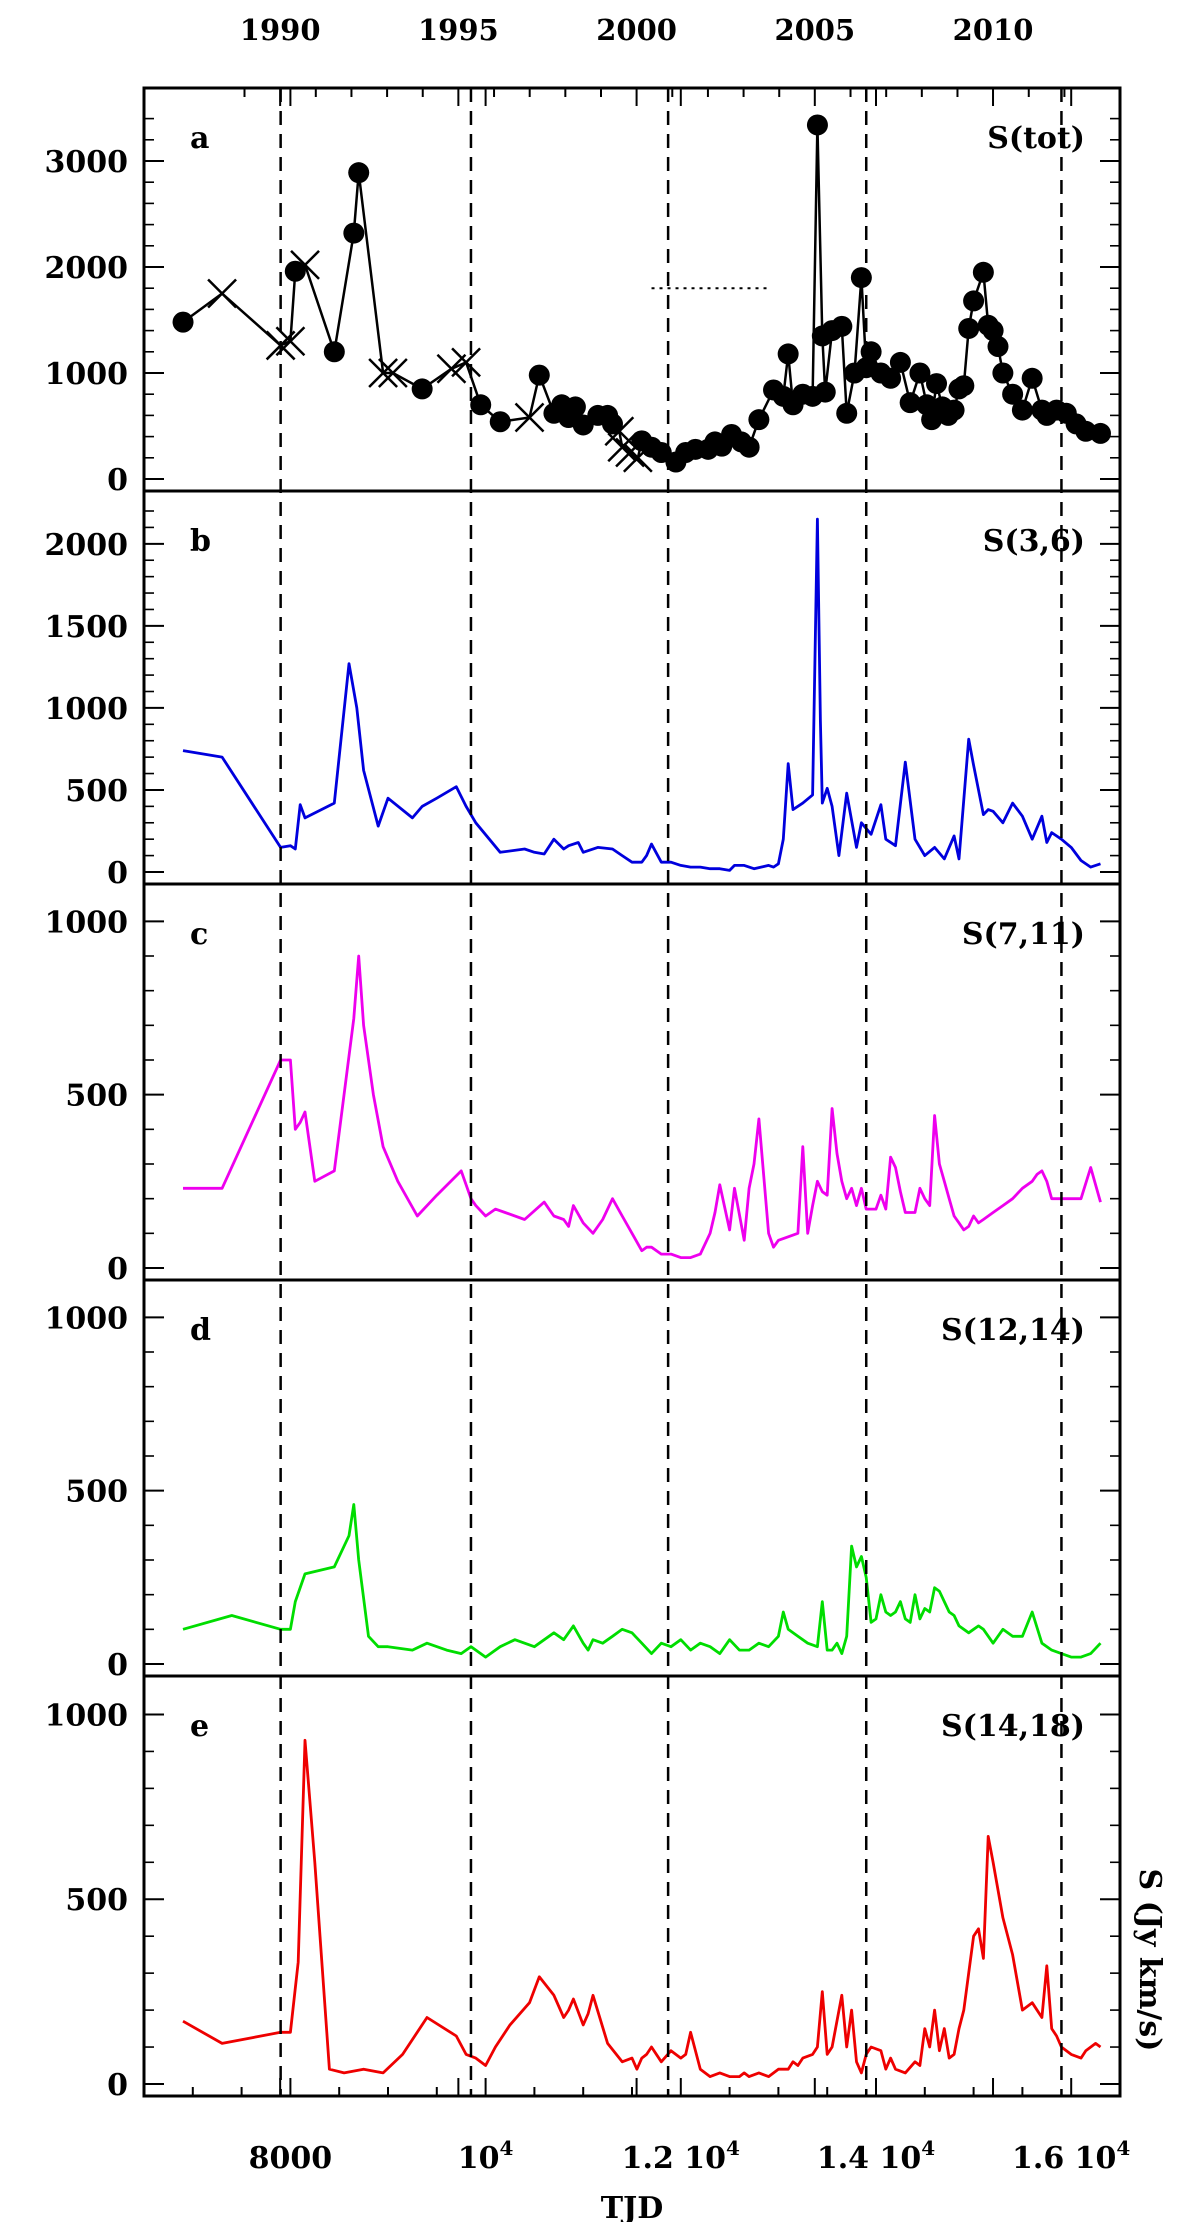 The image size is (1200, 2222). I want to click on y-axis-title: S (Jy km/s), so click(1149, 1960).